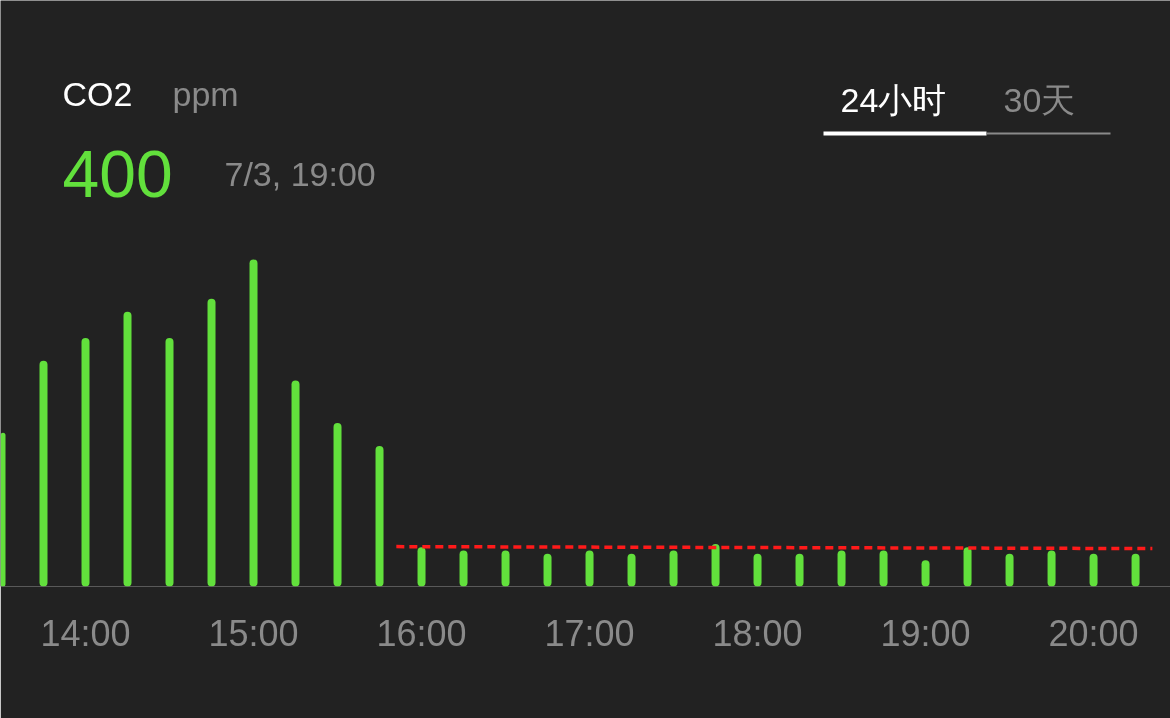  I want to click on chart-title: CO2, so click(97, 93).